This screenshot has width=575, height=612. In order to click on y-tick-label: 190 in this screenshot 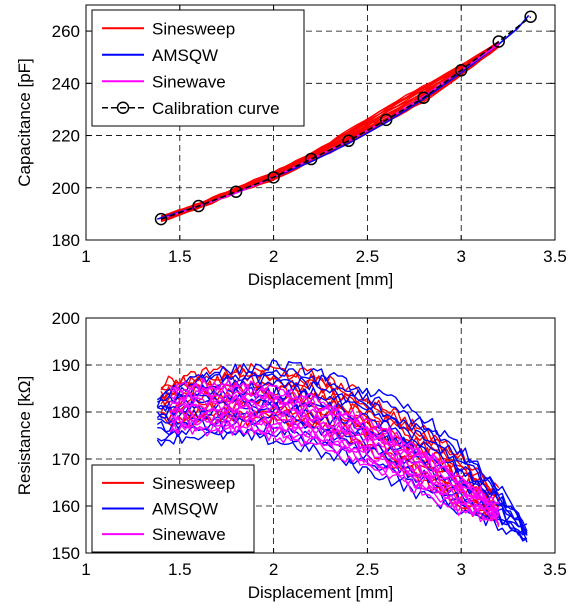, I will do `click(66, 365)`.